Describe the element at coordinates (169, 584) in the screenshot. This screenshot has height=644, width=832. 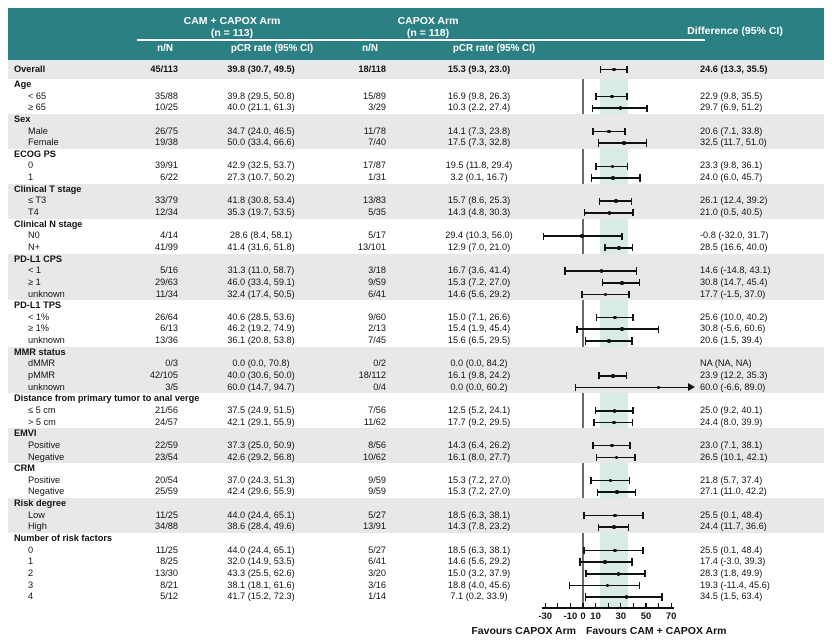
I see `arm1-n-n-value: 8/21` at that location.